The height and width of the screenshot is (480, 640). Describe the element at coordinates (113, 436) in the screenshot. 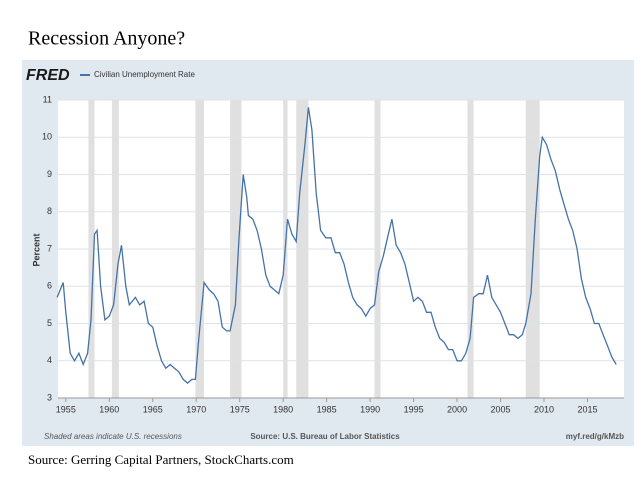

I see `footer-note: Shaded areas indicate U.S. recessions` at that location.